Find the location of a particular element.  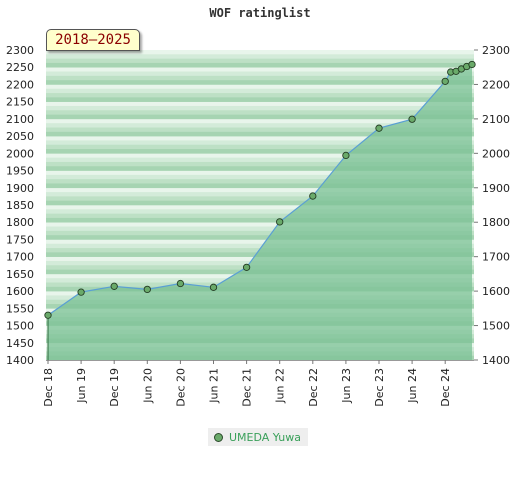

y-tick-label: 1850 is located at coordinates (20, 205).